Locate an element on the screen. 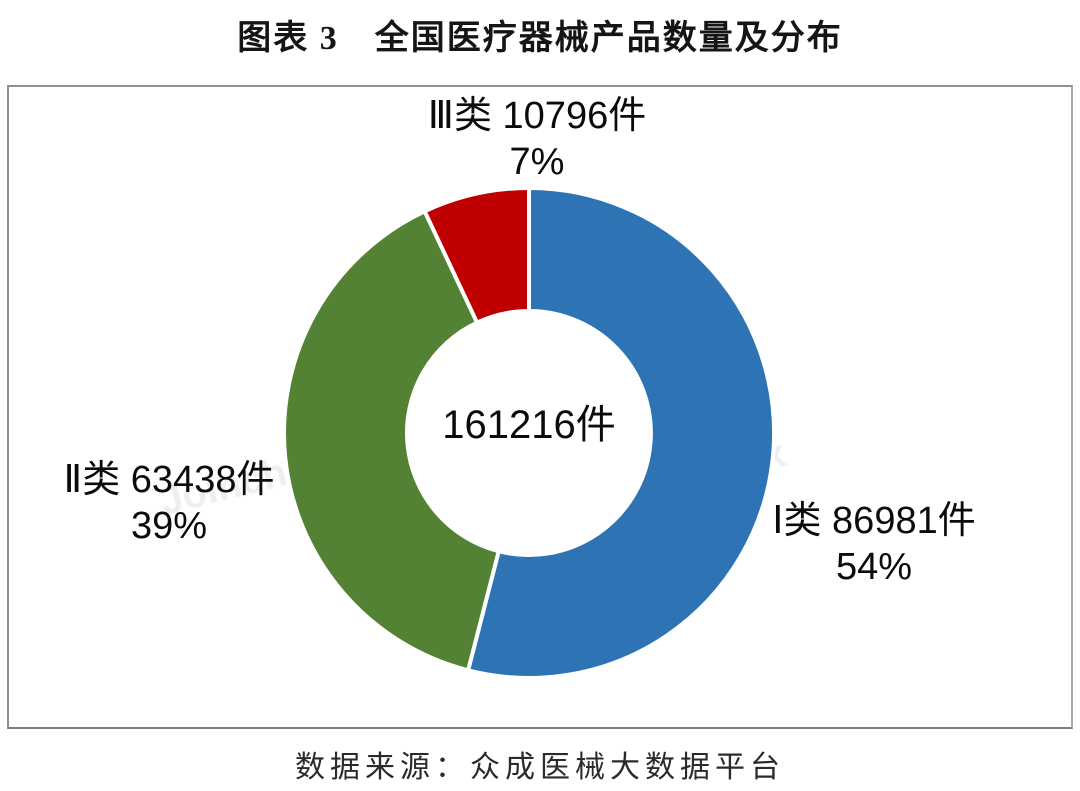 The height and width of the screenshot is (791, 1080). label-class2-line2: 39% is located at coordinates (169, 526).